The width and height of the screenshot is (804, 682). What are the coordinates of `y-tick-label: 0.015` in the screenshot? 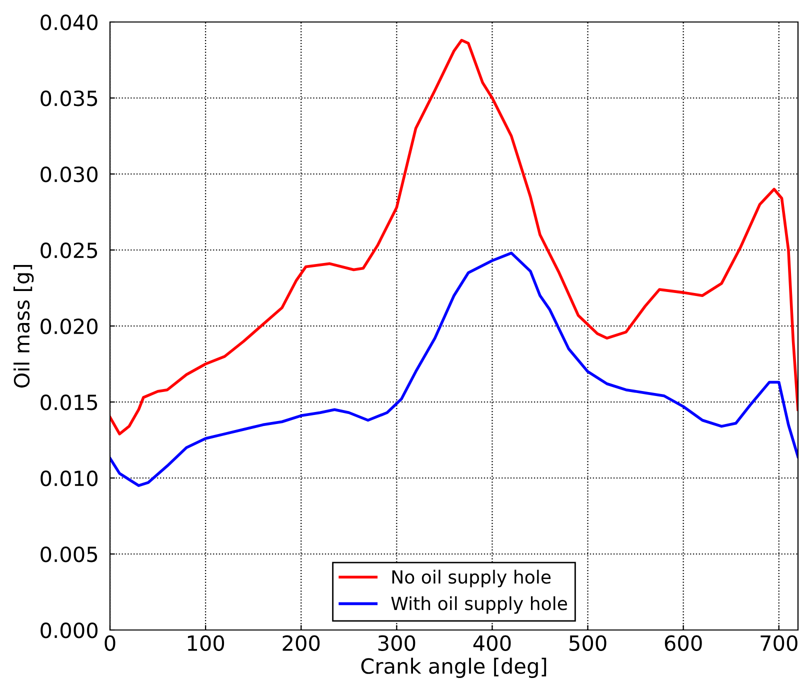 It's located at (69, 402).